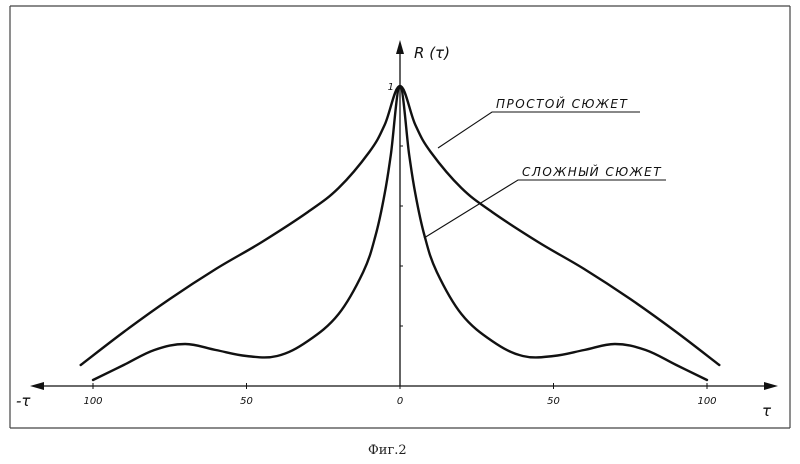 The image size is (800, 464). What do you see at coordinates (432, 53) in the screenshot?
I see `y-axis-label: R (τ)` at bounding box center [432, 53].